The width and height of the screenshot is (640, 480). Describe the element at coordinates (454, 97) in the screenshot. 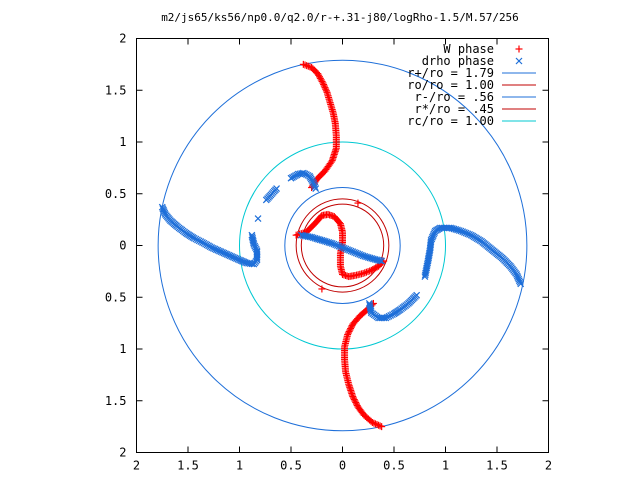

I see `legend-label: r-/ro = .56` at that location.